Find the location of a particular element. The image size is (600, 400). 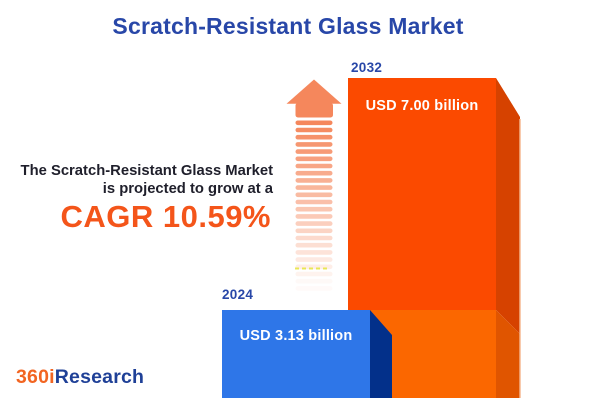

arrow-fade-stripes is located at coordinates (314, 205).